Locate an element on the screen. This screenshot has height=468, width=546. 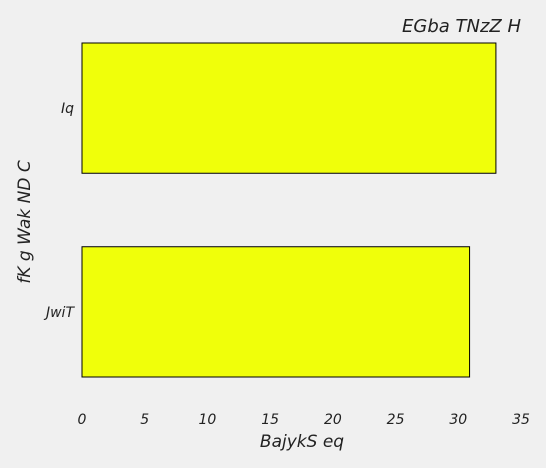
x-tick-label-35: 35 is located at coordinates (521, 420).